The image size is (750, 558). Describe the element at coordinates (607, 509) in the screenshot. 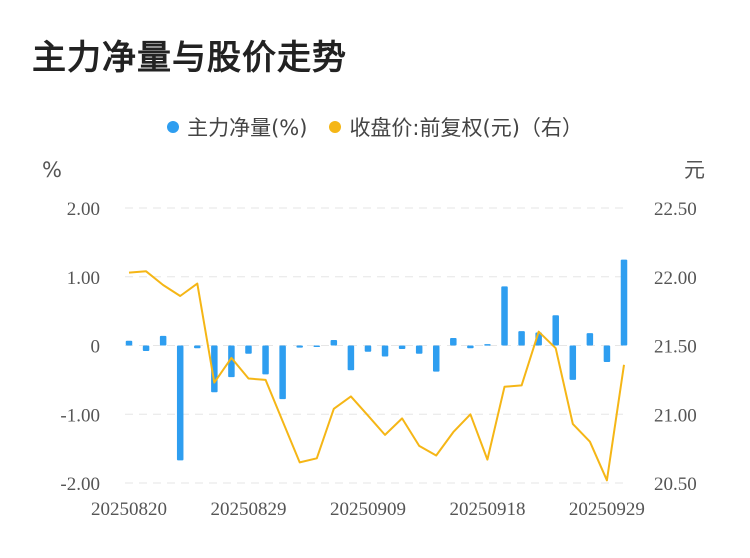

I see `x-tick-label: 20250929` at that location.